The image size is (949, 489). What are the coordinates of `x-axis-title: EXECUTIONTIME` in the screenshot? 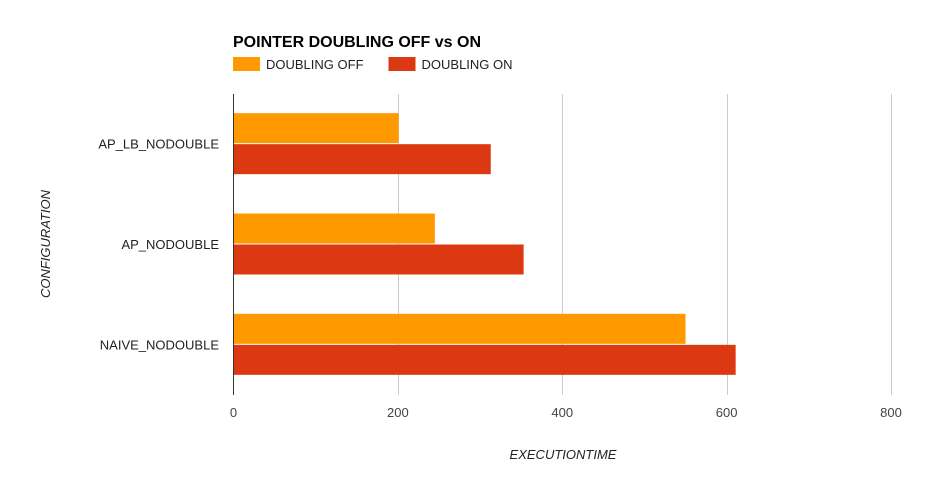 It's located at (563, 454).